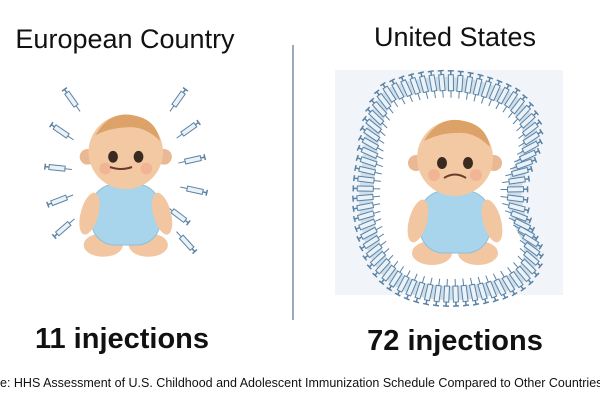 This screenshot has height=400, width=600. Describe the element at coordinates (455, 37) in the screenshot. I see `column-title: United States` at that location.